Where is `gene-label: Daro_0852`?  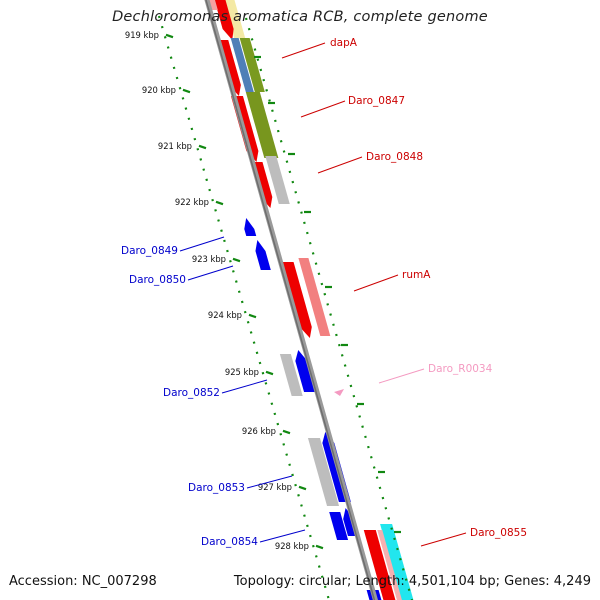
gene-label: Daro_0852 is located at coordinates (191, 393).